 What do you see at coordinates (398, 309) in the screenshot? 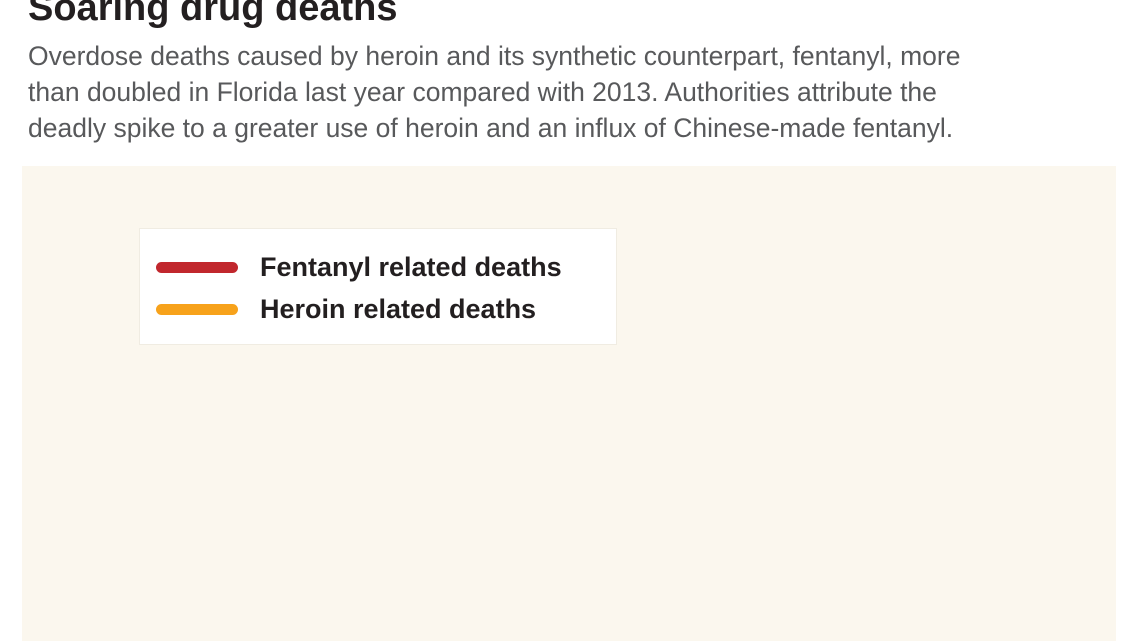
I see `legend-label-heroin: Heroin related deaths` at bounding box center [398, 309].